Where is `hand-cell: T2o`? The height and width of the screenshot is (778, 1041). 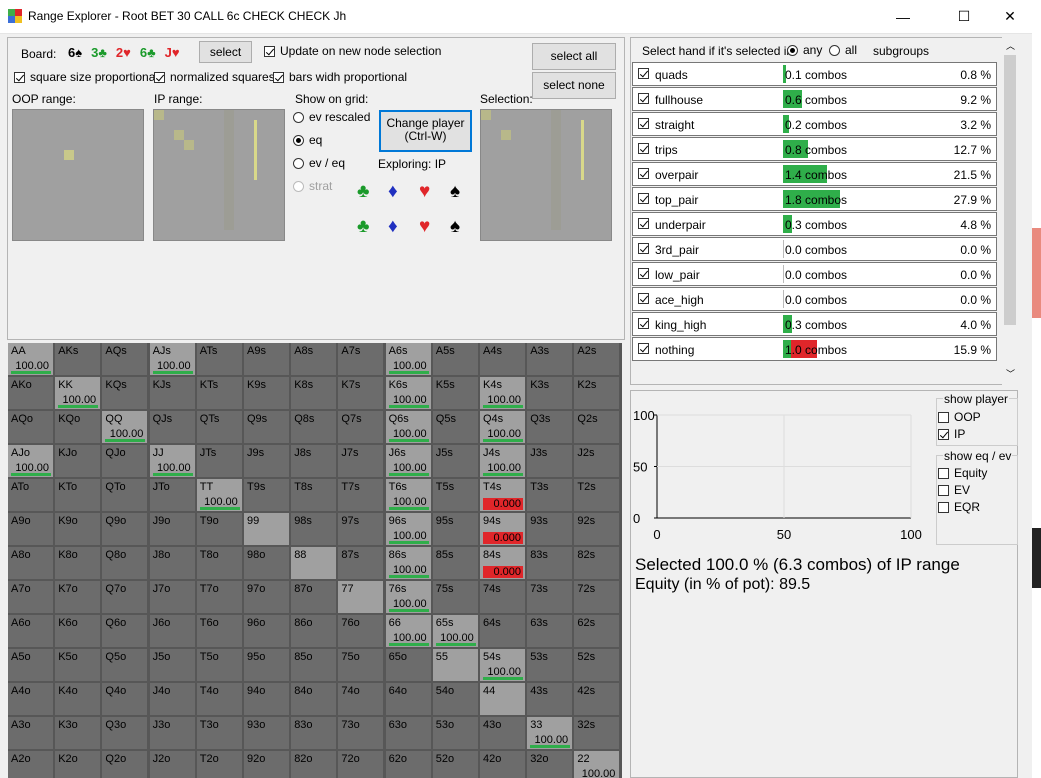
hand-cell: T2o is located at coordinates (219, 764).